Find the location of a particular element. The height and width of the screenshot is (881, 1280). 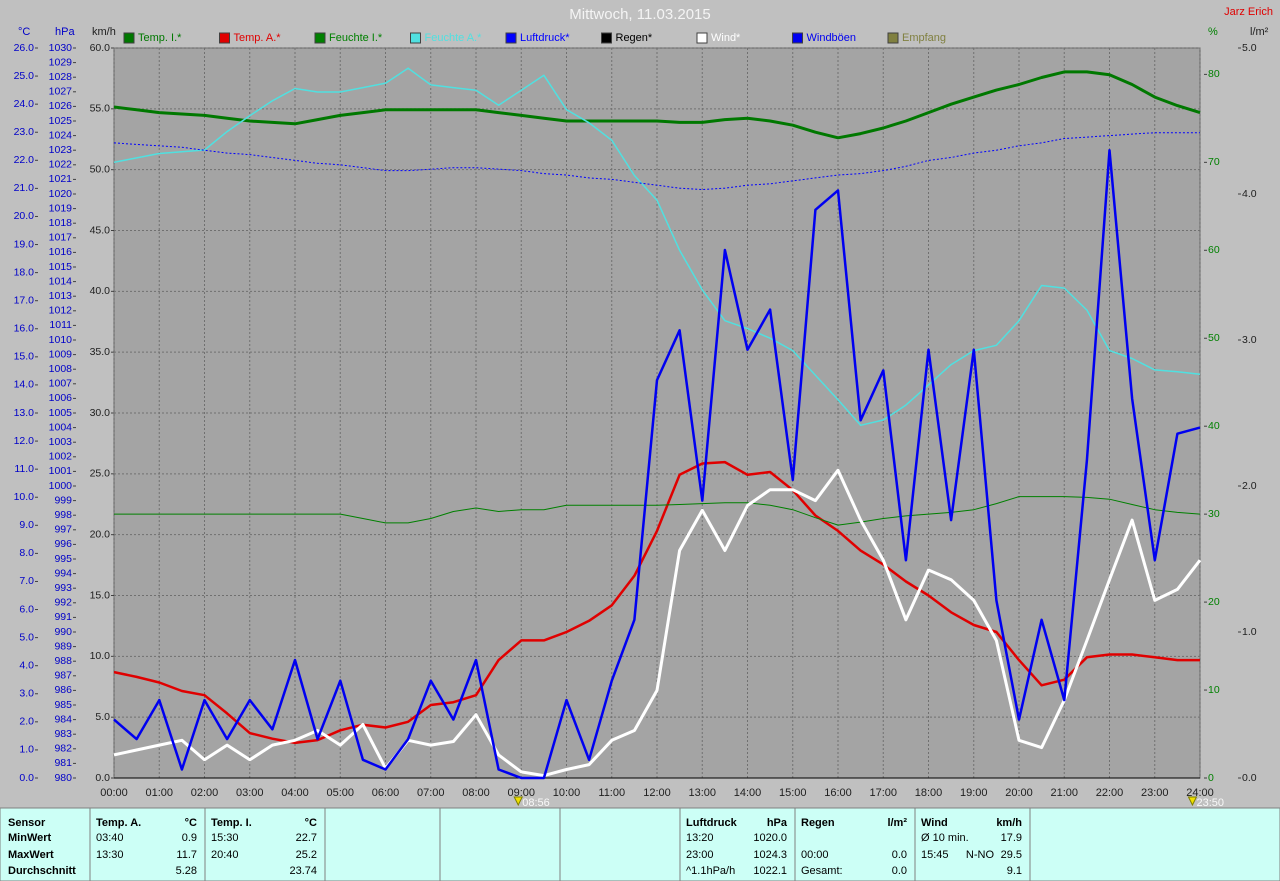

y-tick-label: 1007 is located at coordinates (61, 384).